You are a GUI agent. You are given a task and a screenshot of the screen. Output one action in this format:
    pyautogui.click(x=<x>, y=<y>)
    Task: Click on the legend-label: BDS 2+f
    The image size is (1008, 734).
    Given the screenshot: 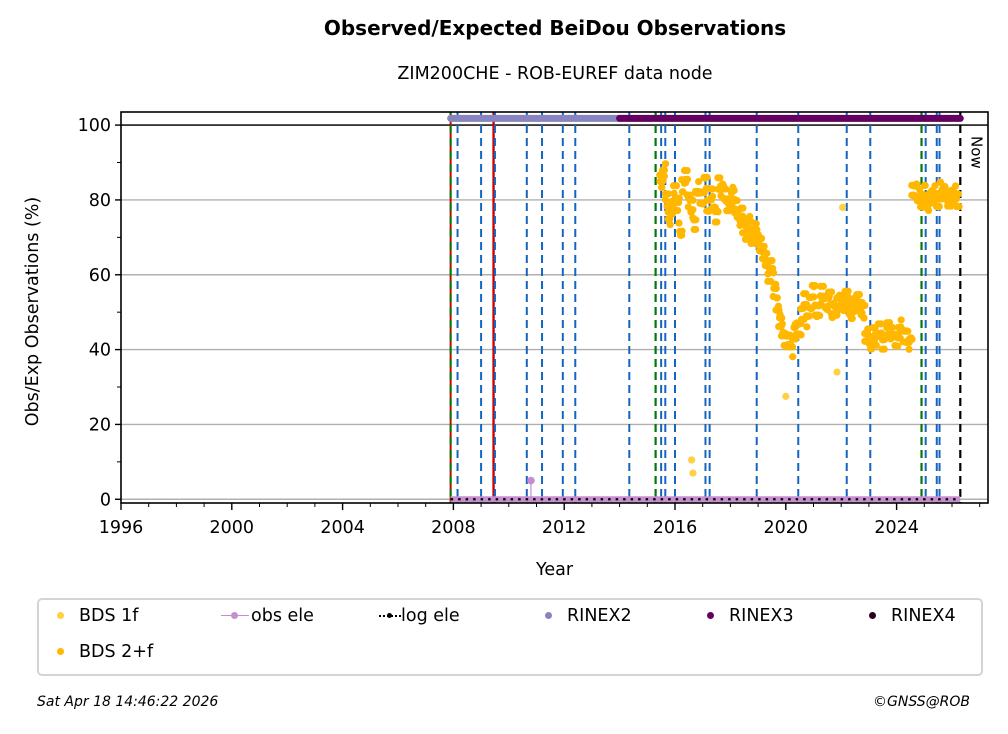 What is the action you would take?
    pyautogui.click(x=116, y=652)
    